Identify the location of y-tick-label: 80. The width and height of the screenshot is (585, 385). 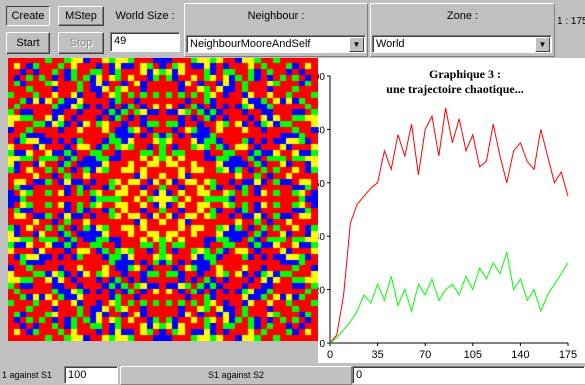
(321, 130).